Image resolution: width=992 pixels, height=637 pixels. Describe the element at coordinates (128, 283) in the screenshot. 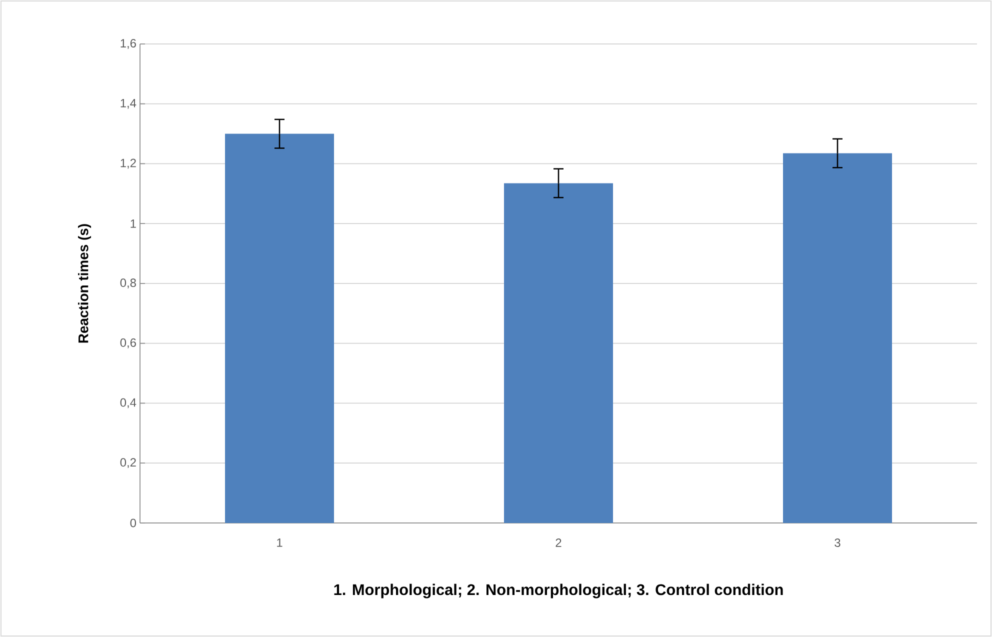

I see `y-tick-label: 0,8` at that location.